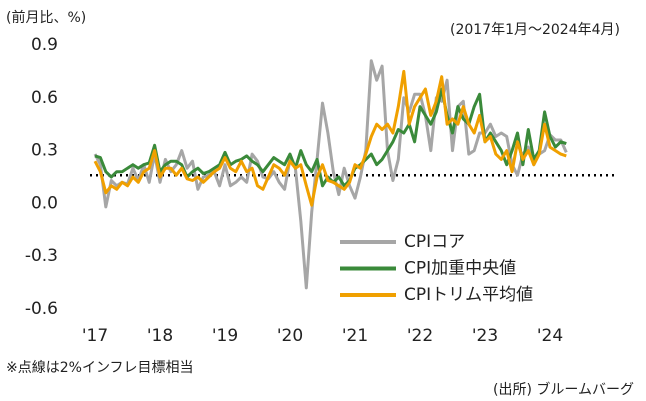 This screenshot has height=401, width=646. I want to click on y-tick-label: -0.3, so click(41, 256).